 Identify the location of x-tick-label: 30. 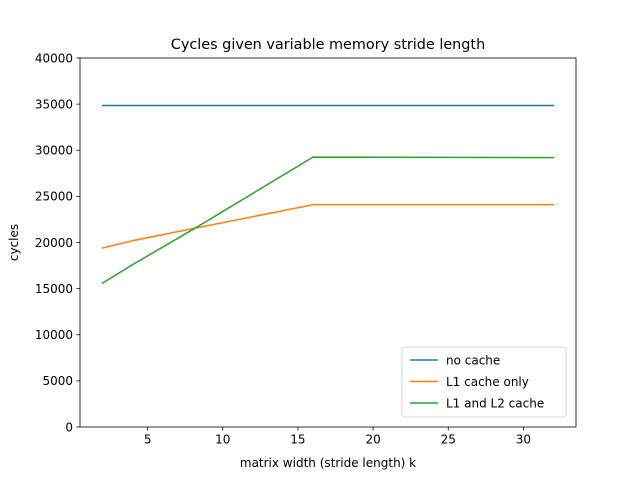
(523, 440).